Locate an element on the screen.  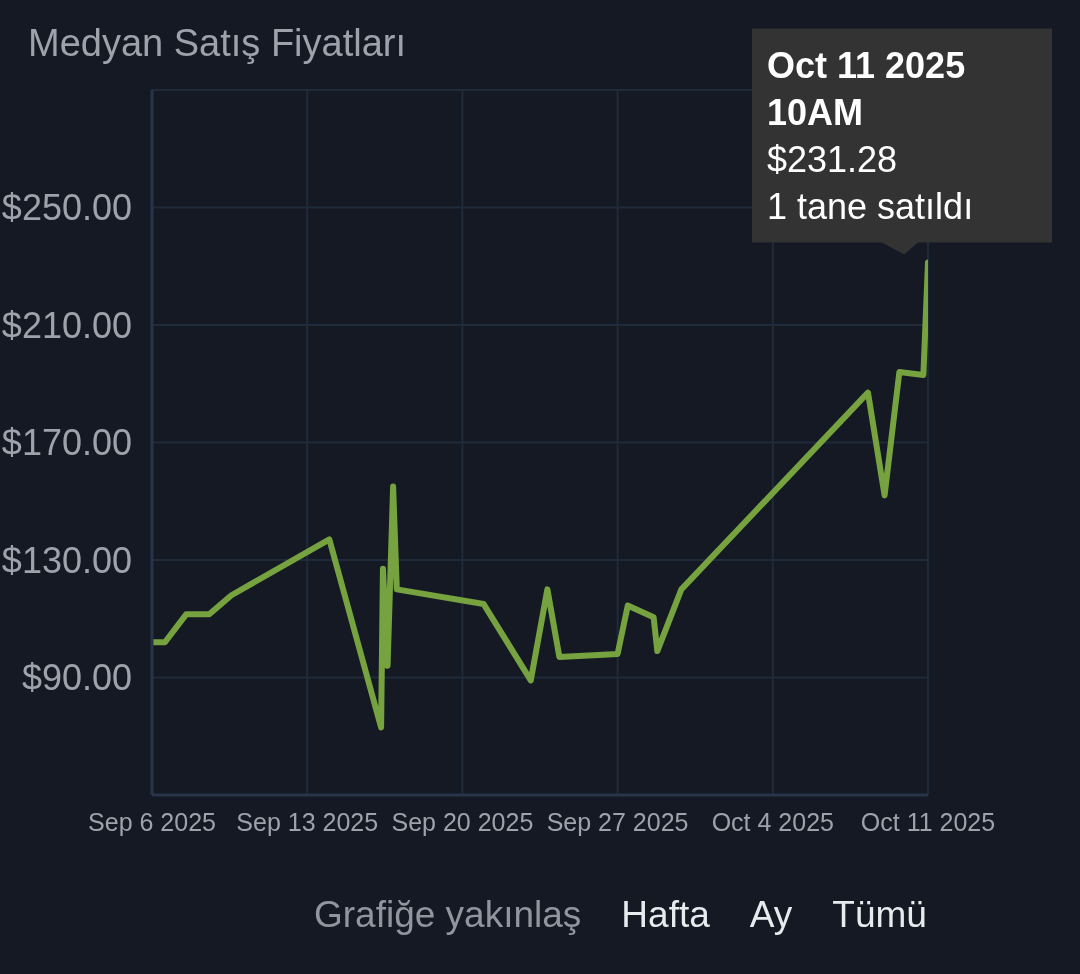
y-tick-label: $170.00 is located at coordinates (66, 443).